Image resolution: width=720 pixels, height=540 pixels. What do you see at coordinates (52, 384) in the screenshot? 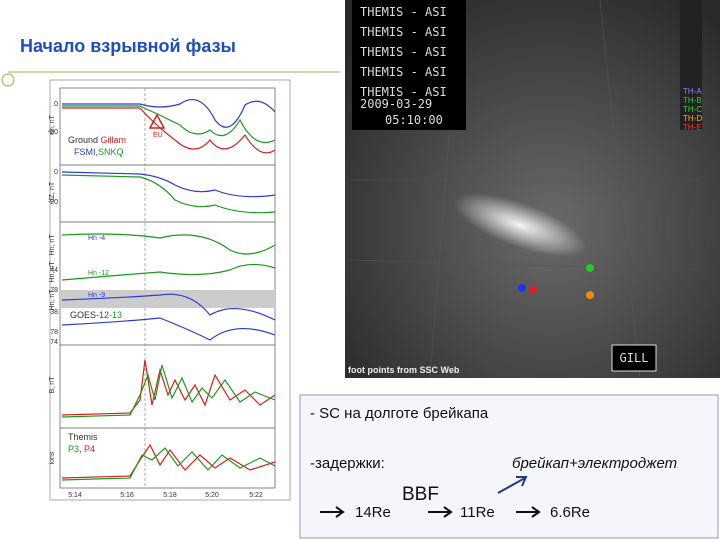
I see `y-axis-label: B, nT` at bounding box center [52, 384].